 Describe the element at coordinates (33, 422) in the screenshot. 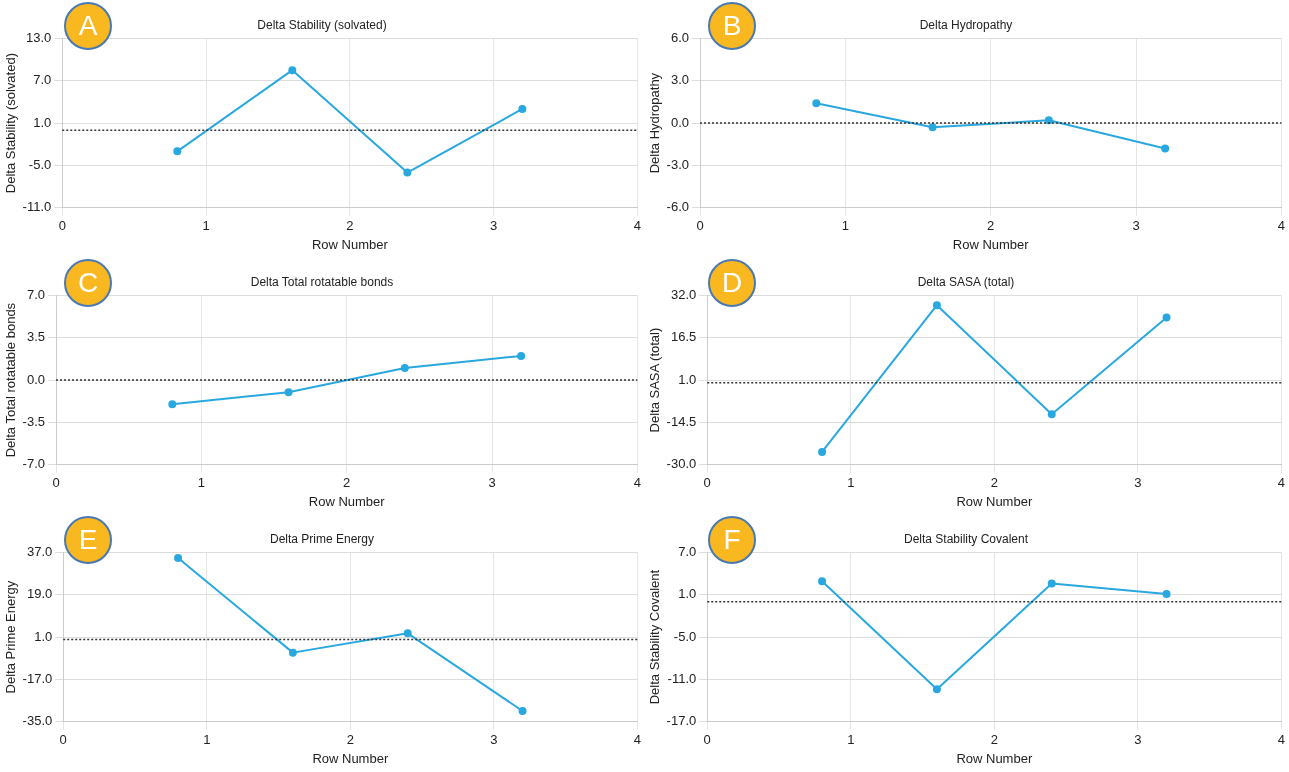

I see `y-tick-label: -3.5` at that location.